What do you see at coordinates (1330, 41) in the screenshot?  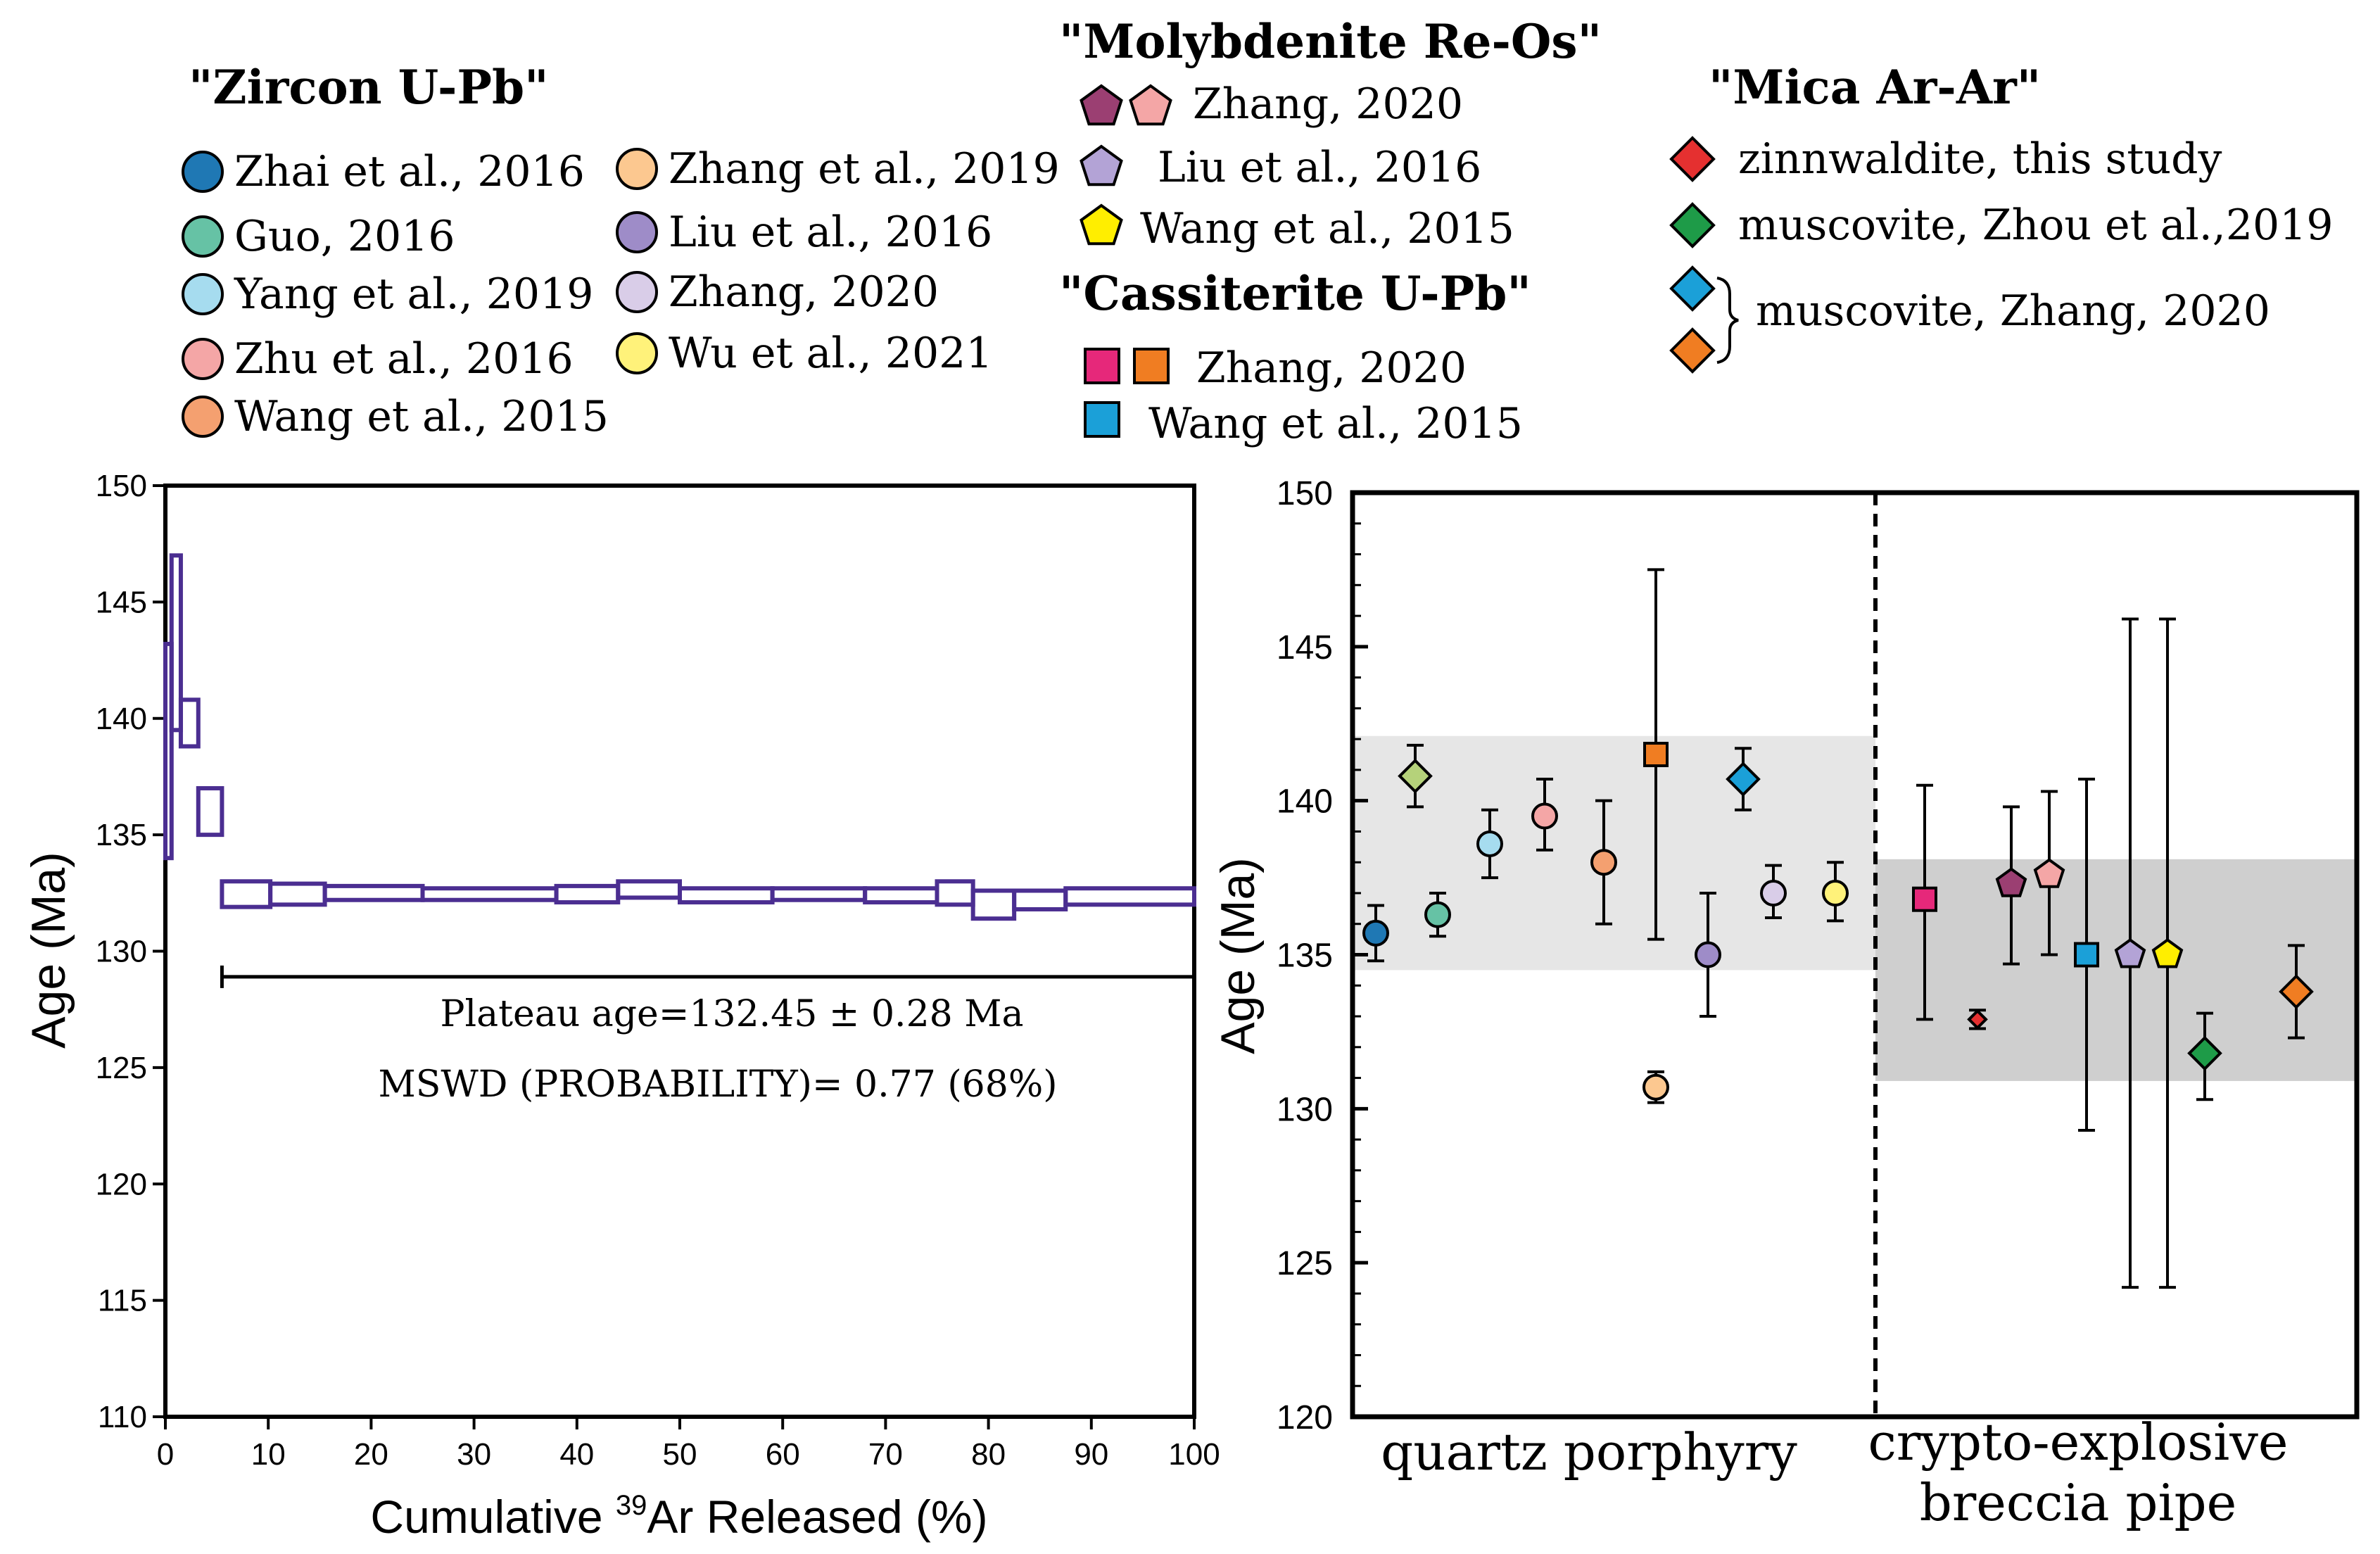 I see `legend-title-molybdenite: "Molybdenite Re-Os"` at bounding box center [1330, 41].